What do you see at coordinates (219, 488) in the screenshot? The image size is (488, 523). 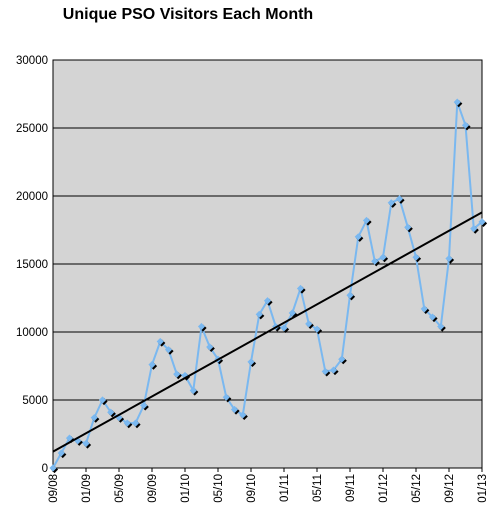 I see `x-tick-label: 05/10` at bounding box center [219, 488].